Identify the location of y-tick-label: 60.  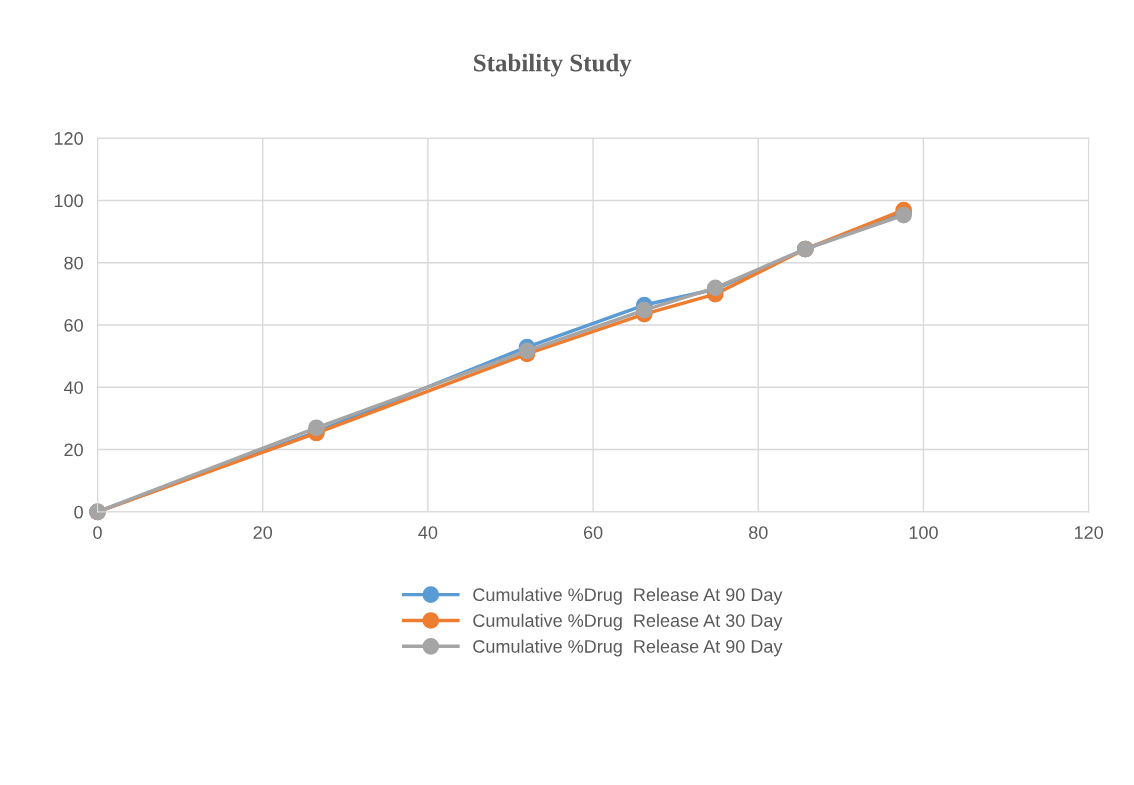
(73, 325).